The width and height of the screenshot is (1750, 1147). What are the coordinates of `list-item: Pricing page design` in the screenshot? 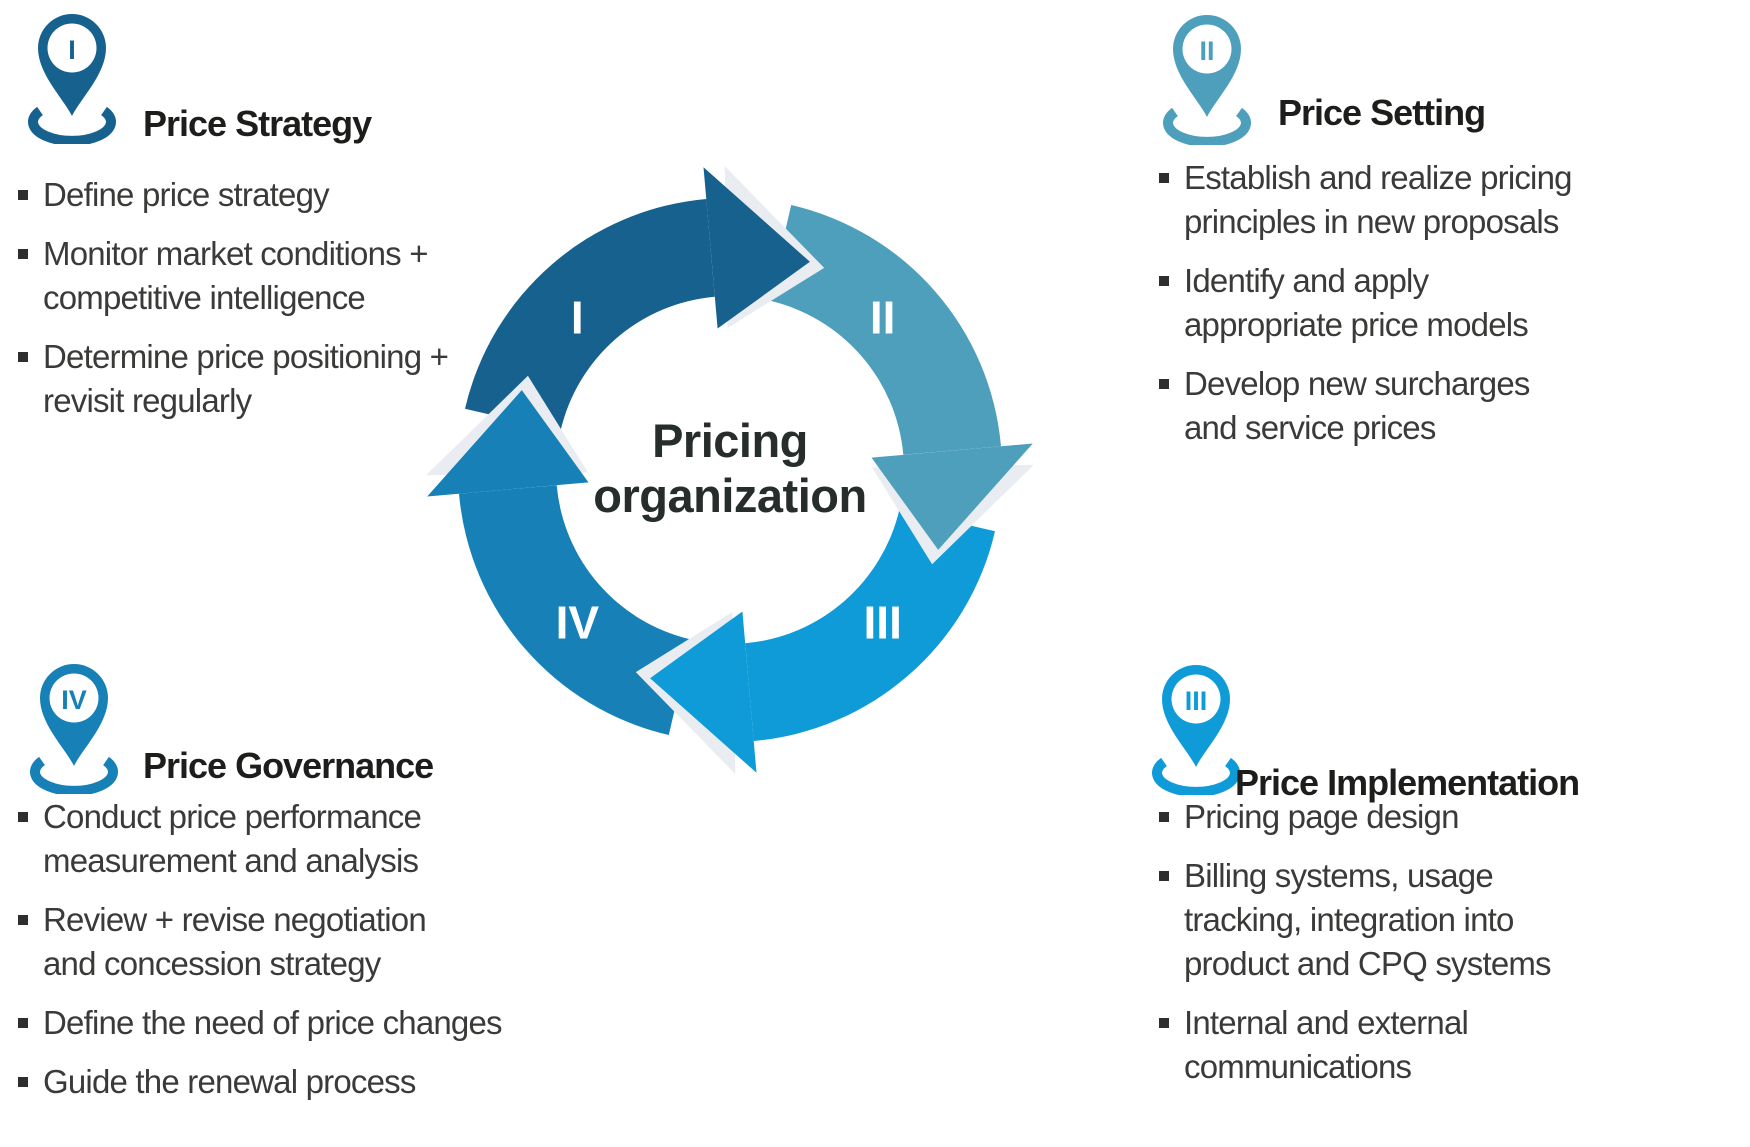 It's located at (1447, 817).